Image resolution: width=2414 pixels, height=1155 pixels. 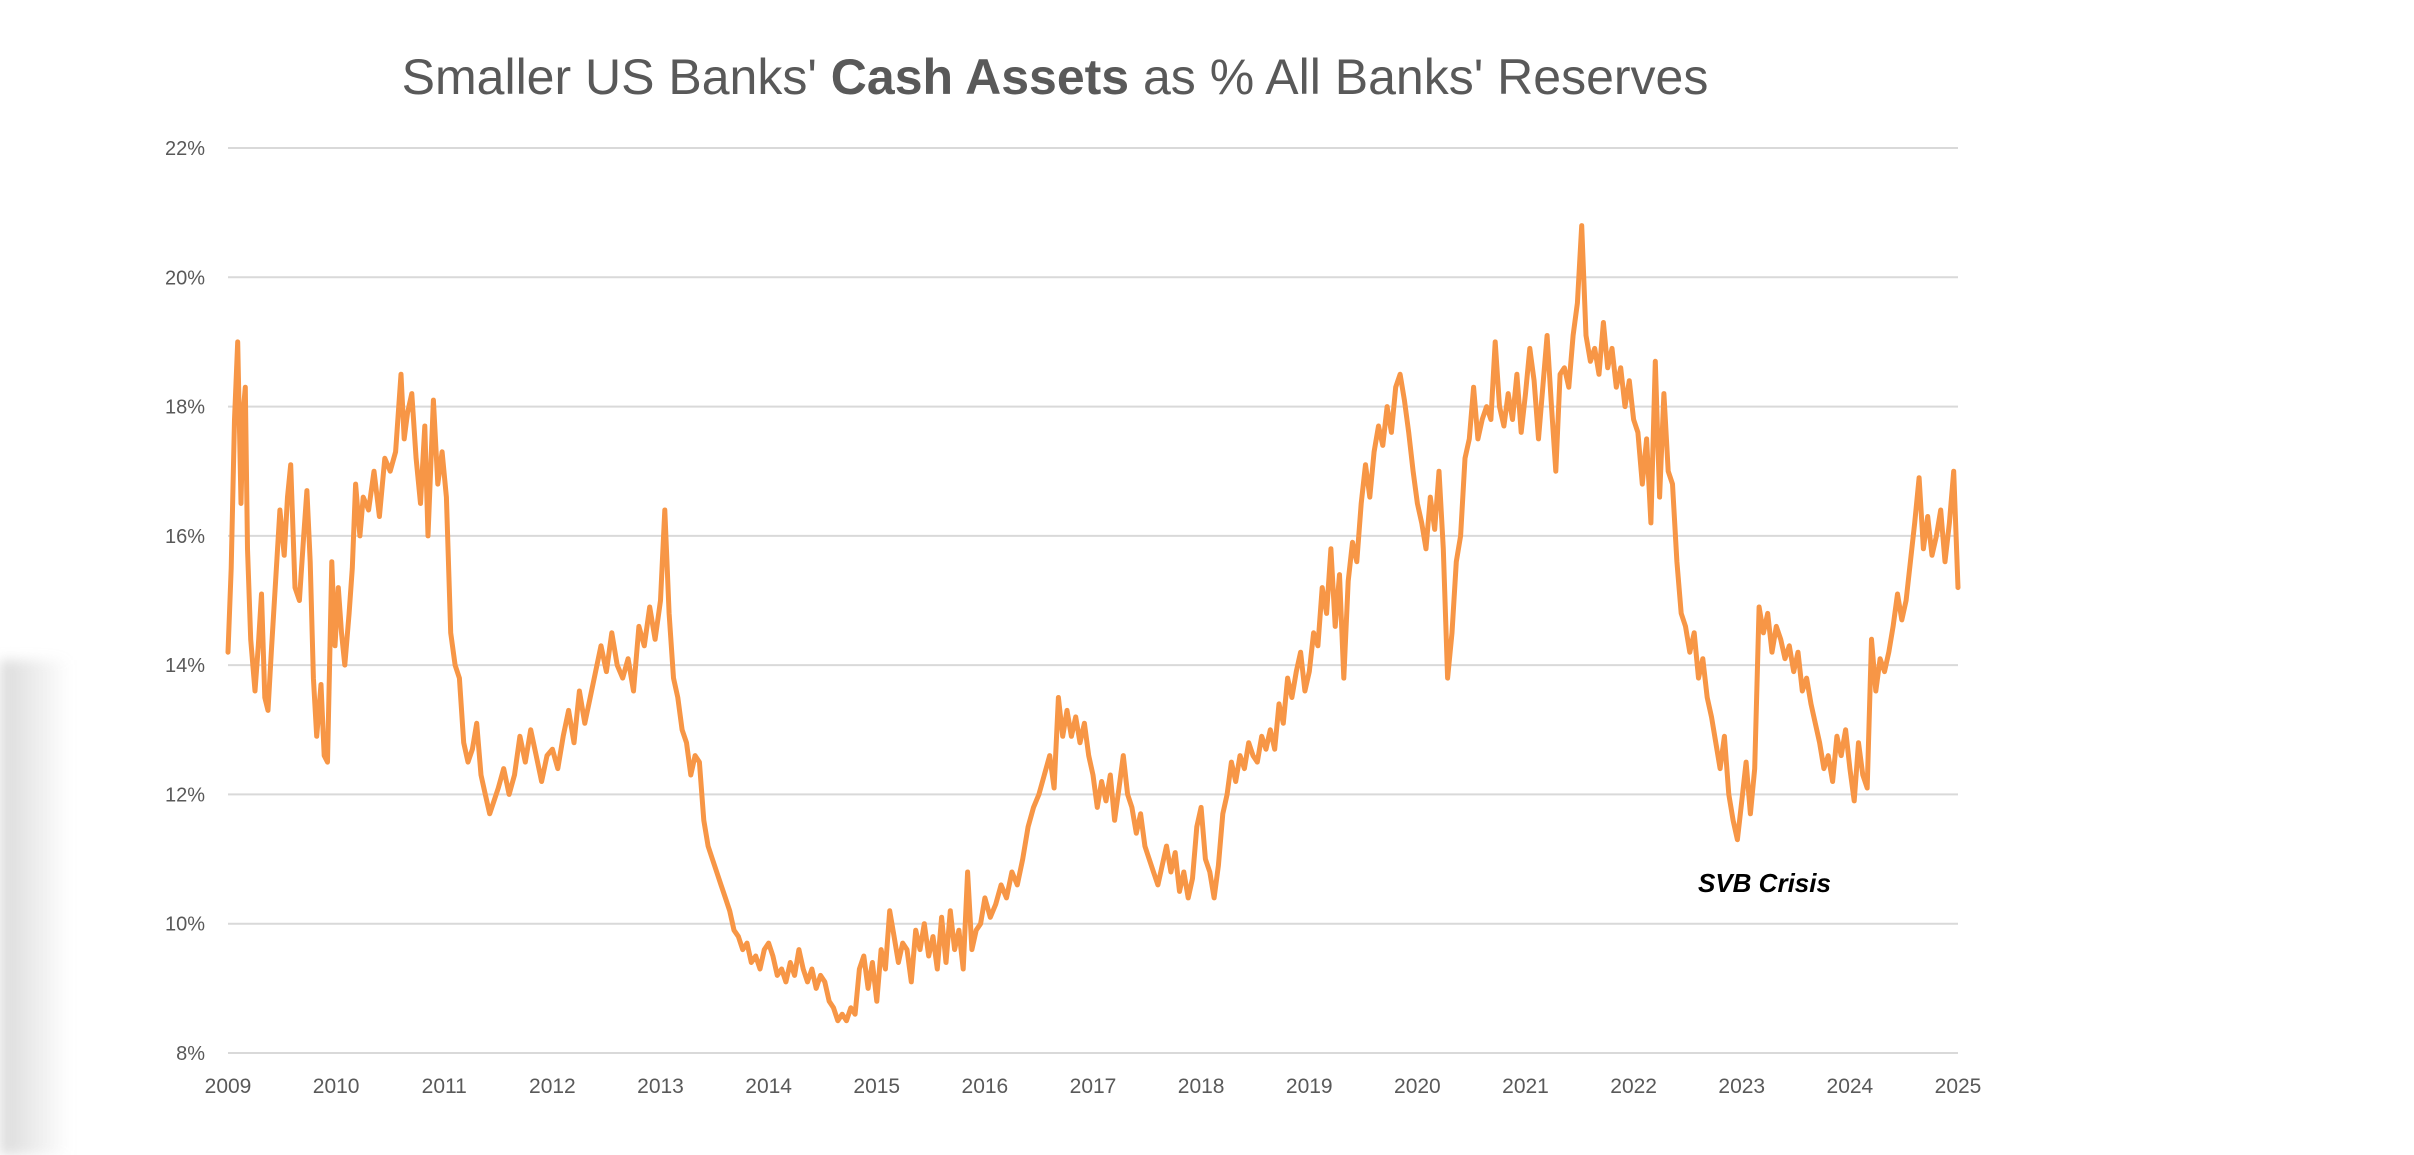 I want to click on x-tick-label: 2014, so click(x=768, y=1086).